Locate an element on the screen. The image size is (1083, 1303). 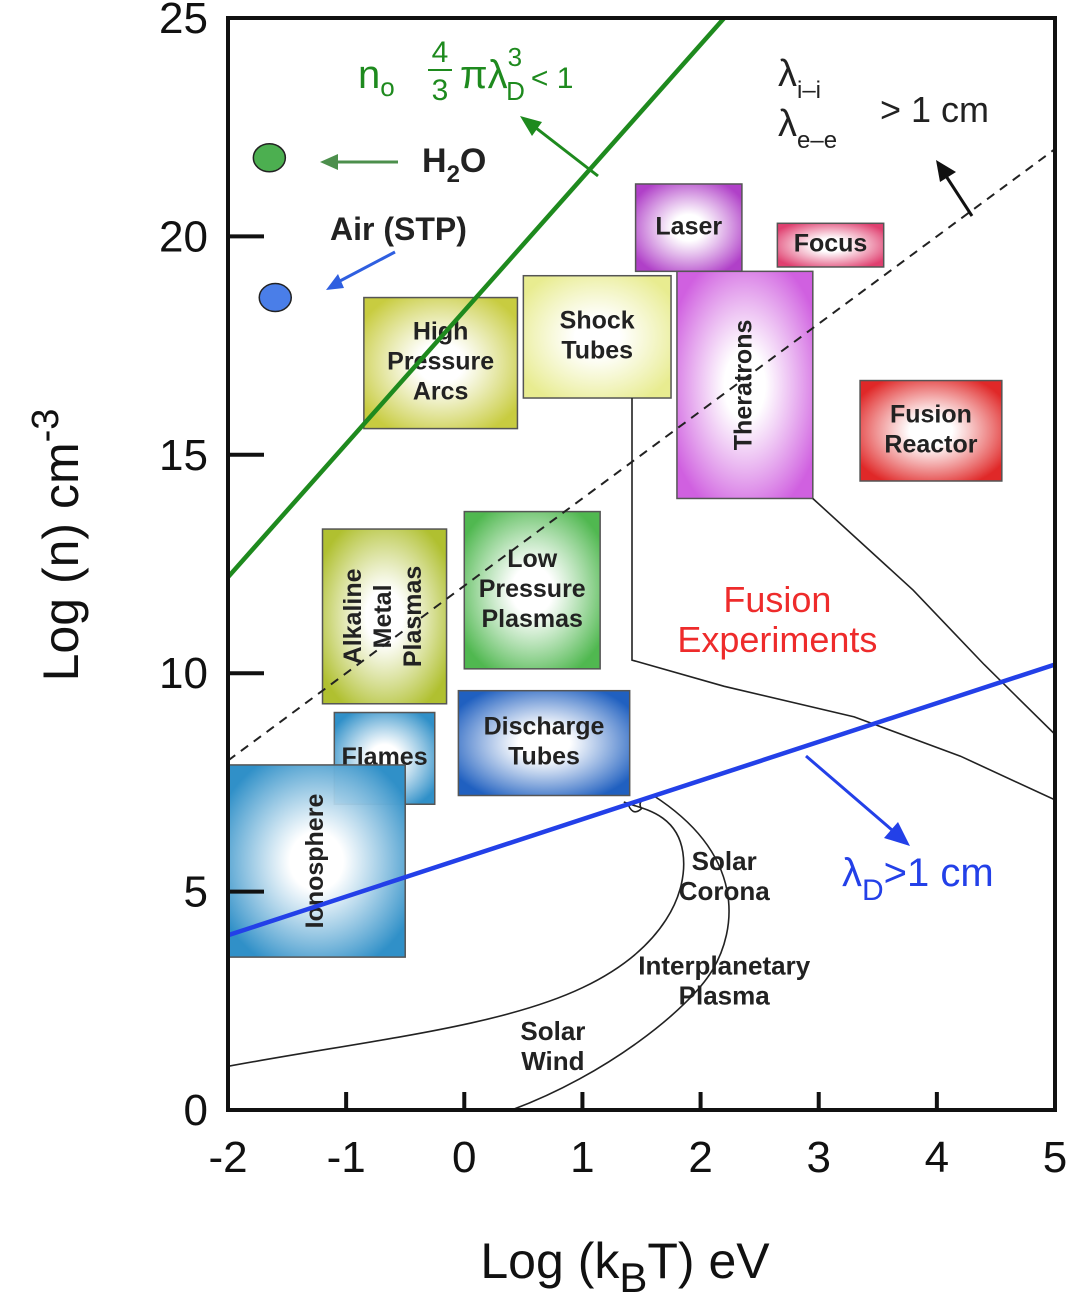
region-label: Metal is located at coordinates (383, 616).